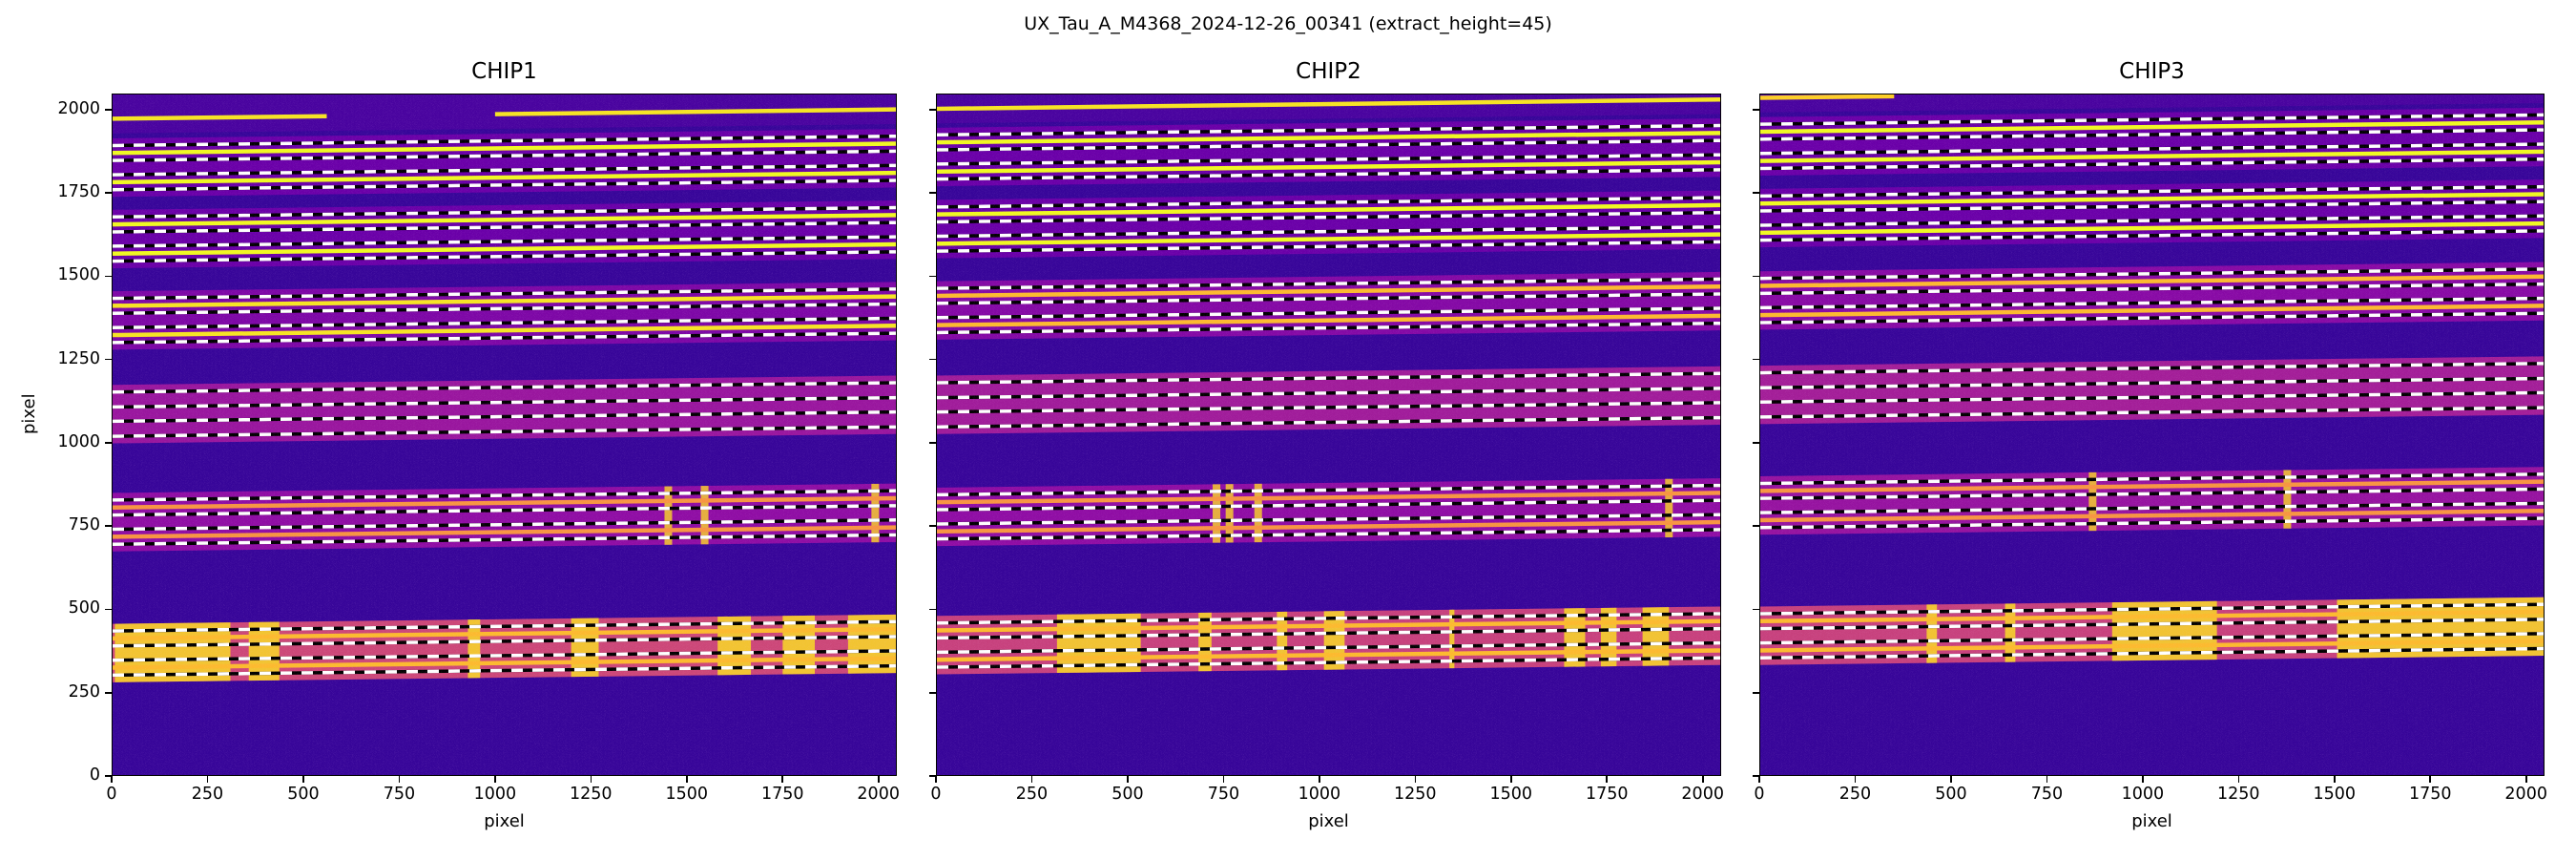  I want to click on panel-title-chip3: CHIP3, so click(2152, 71).